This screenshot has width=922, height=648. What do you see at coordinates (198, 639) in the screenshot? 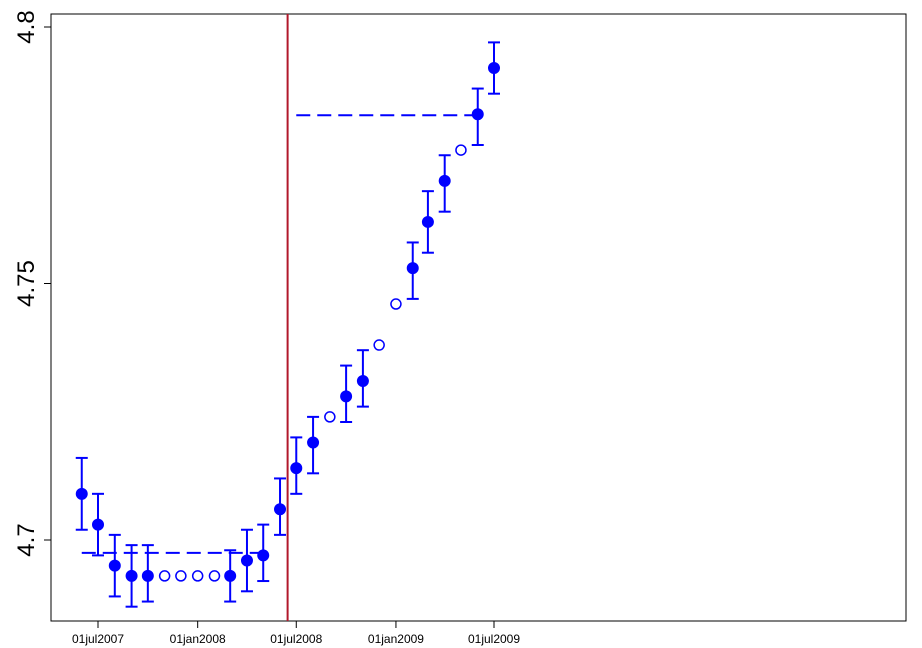
I see `x-tick-label: 01jan2008` at bounding box center [198, 639].